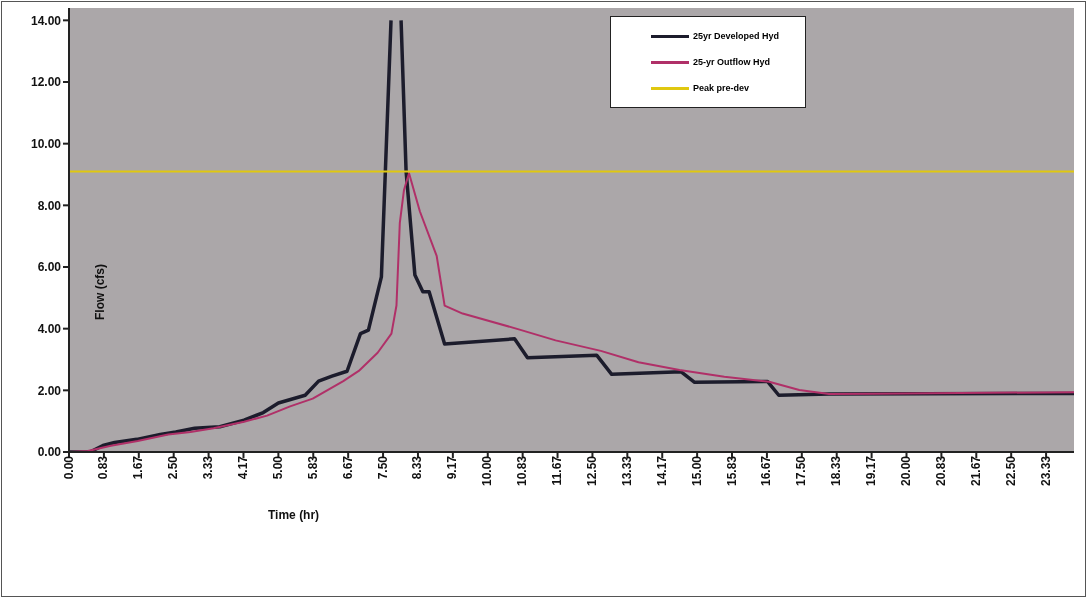 Image resolution: width=1087 pixels, height=598 pixels. I want to click on x-tick-label: 1.67, so click(138, 467).